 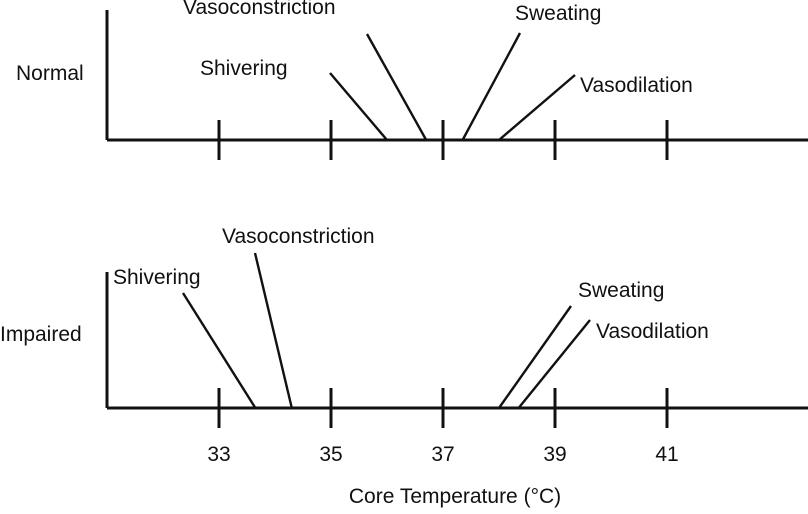 What do you see at coordinates (554, 454) in the screenshot?
I see `tick-label-39: 39` at bounding box center [554, 454].